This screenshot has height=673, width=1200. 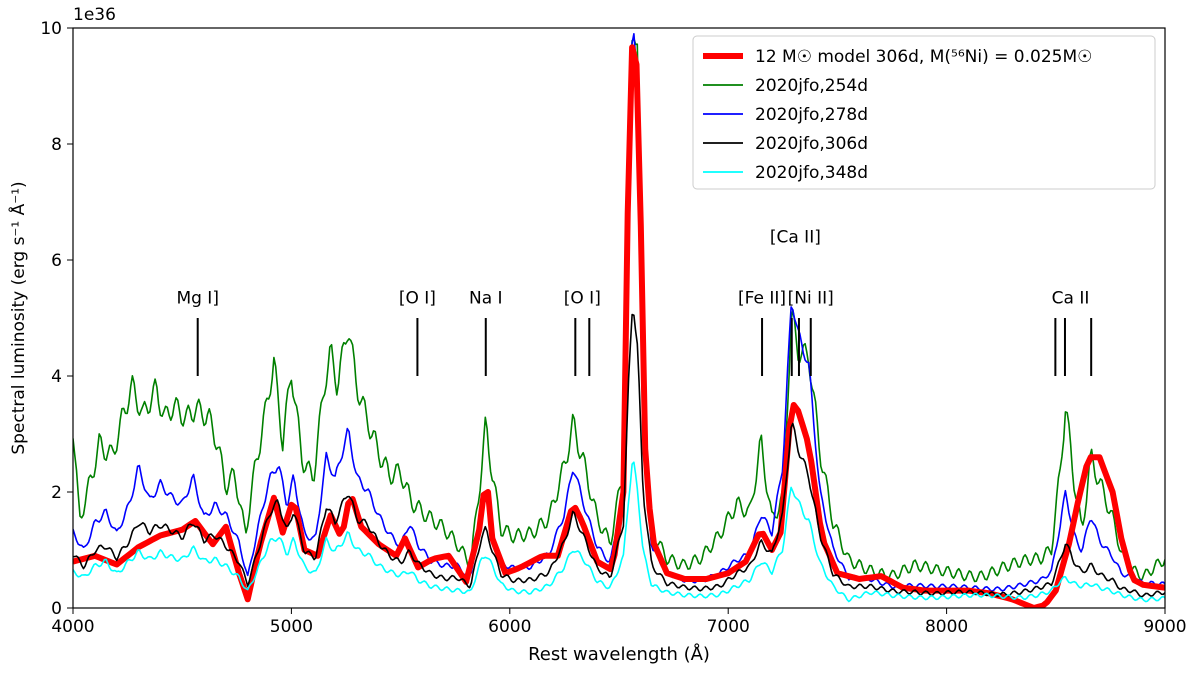 I want to click on y-tick-label: 0, so click(x=56, y=609).